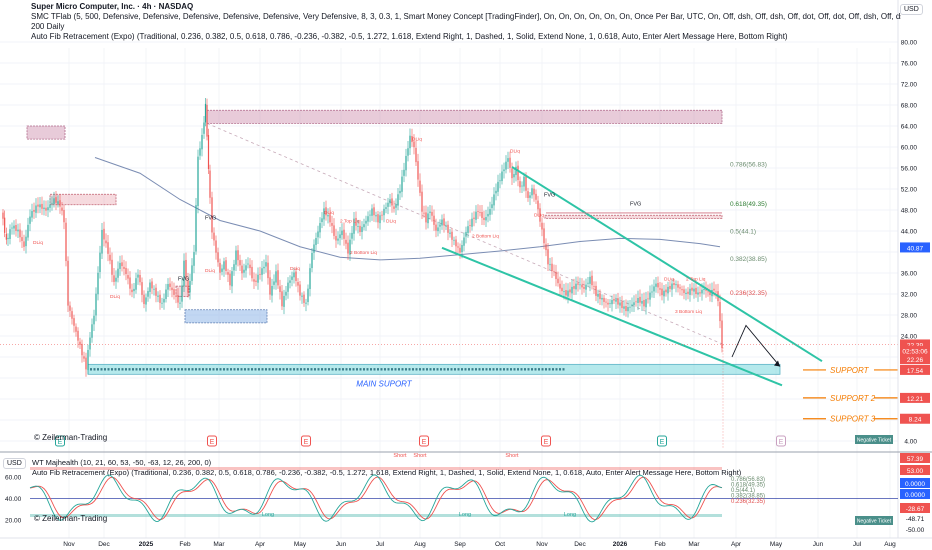 The height and width of the screenshot is (550, 932). Describe the element at coordinates (226, 316) in the screenshot. I see `zone-box` at that location.